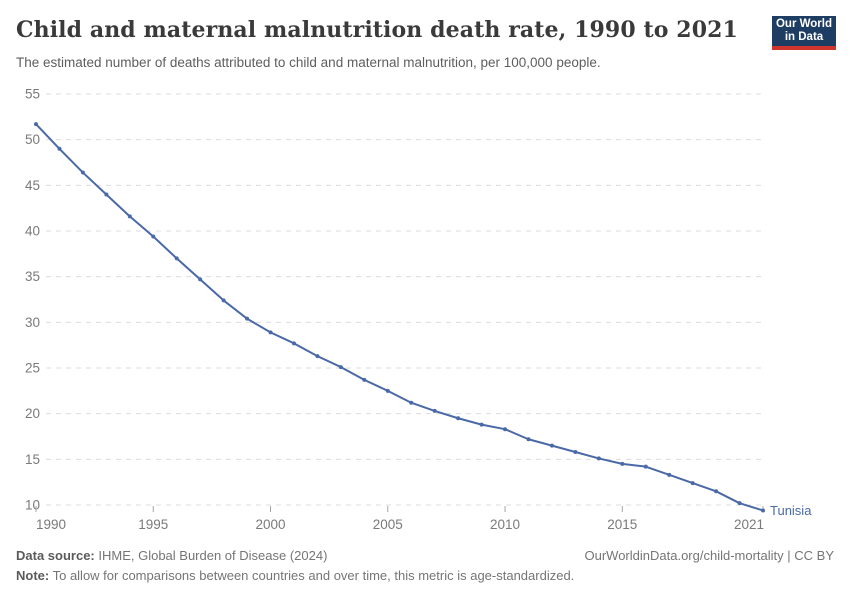 The height and width of the screenshot is (600, 850). What do you see at coordinates (505, 524) in the screenshot?
I see `x-tick-label: 2010` at bounding box center [505, 524].